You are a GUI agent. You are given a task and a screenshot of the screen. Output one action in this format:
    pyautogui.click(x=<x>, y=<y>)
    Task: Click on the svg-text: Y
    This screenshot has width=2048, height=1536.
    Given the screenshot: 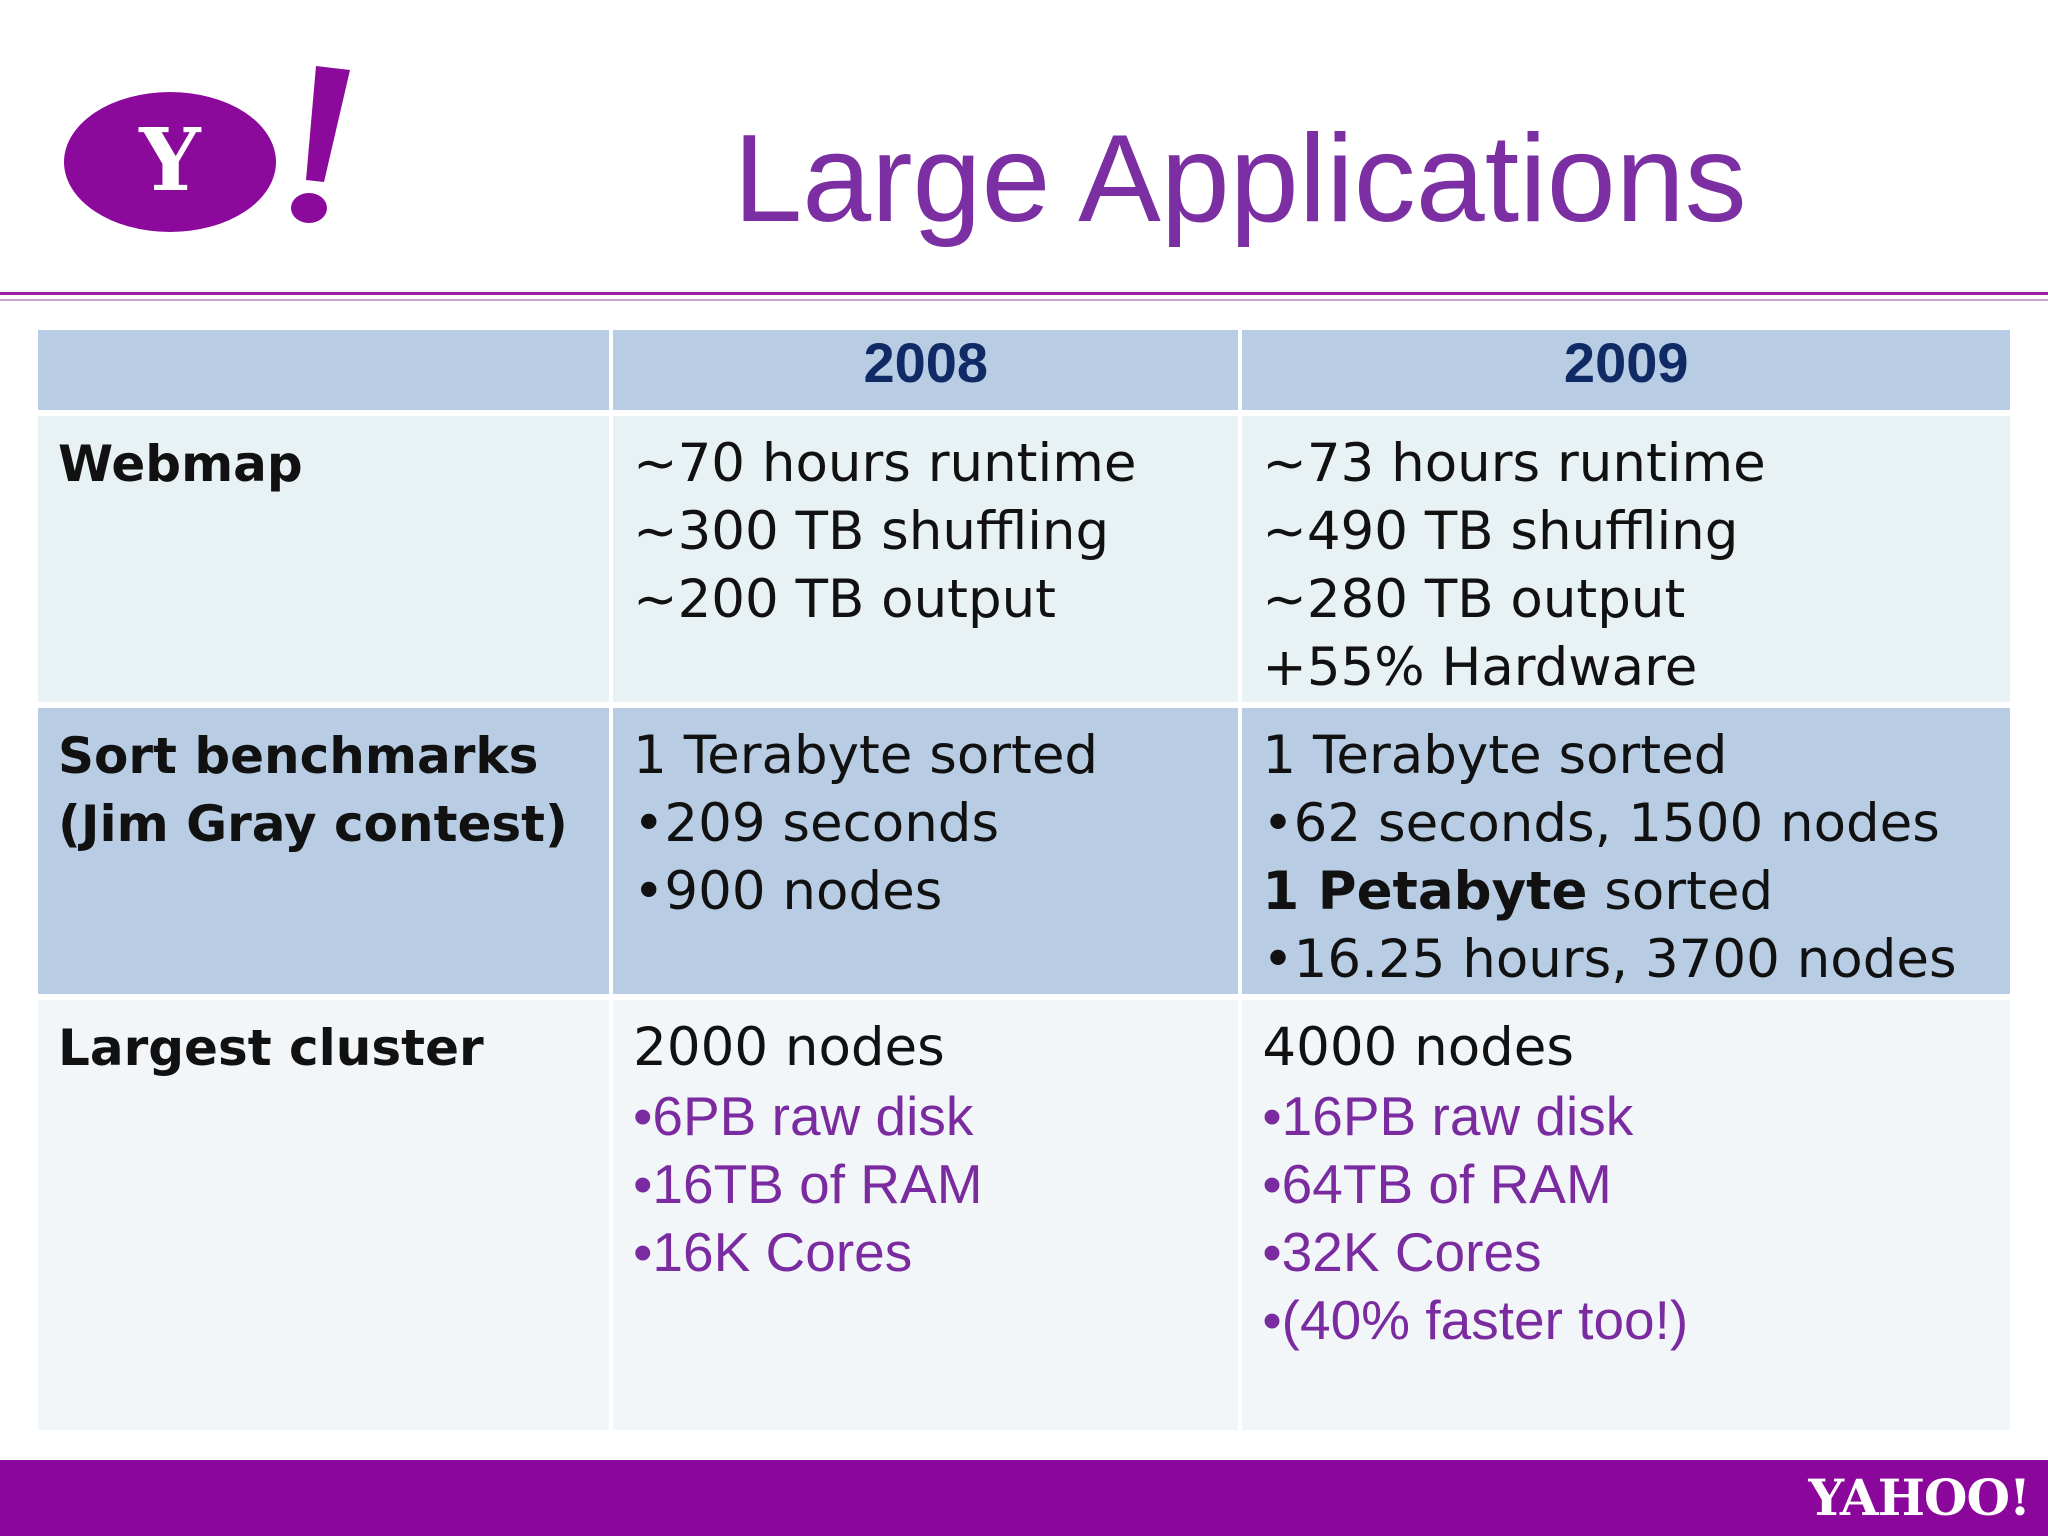 What is the action you would take?
    pyautogui.click(x=170, y=160)
    